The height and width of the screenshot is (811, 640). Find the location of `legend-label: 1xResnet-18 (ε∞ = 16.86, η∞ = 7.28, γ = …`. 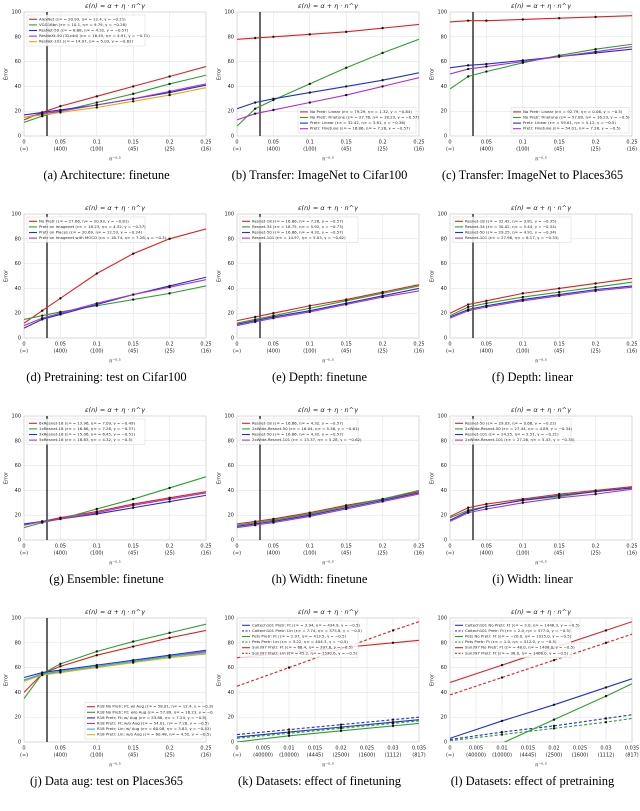

legend-label: 1xResnet-18 (ε∞ = 16.86, η∞ = 7.28, γ = … is located at coordinates (87, 428).